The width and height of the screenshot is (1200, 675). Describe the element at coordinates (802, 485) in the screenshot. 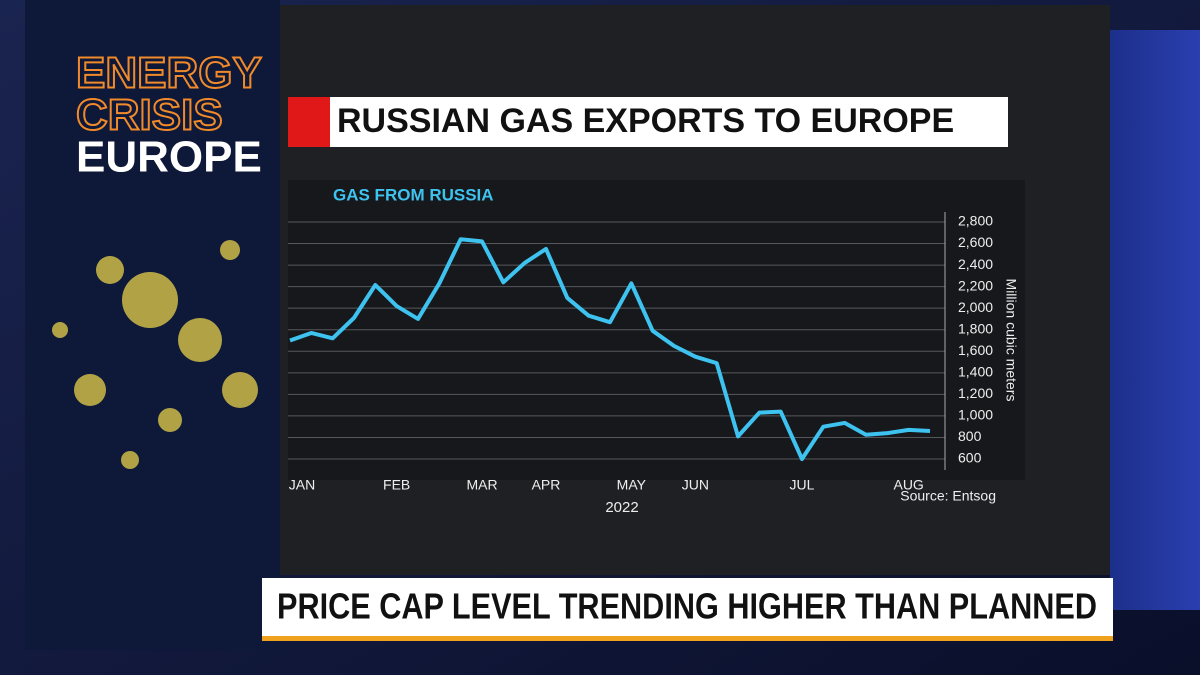

I see `x-tick-label: JUL` at that location.